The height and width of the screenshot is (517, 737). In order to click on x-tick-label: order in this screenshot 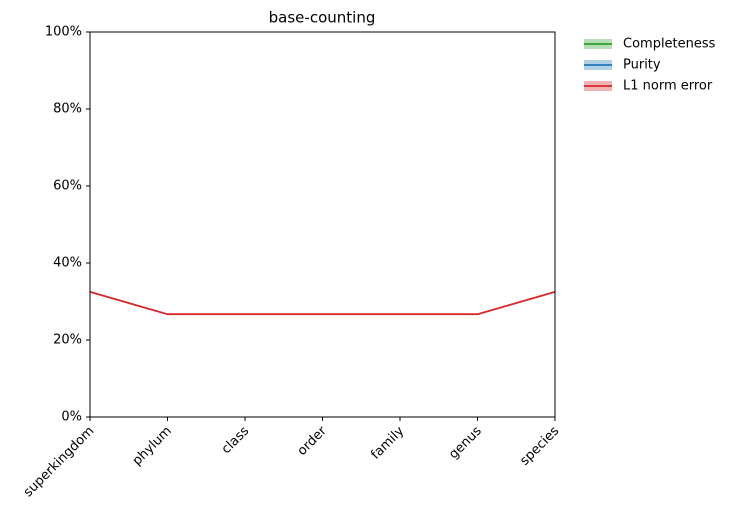, I will do `click(313, 441)`.